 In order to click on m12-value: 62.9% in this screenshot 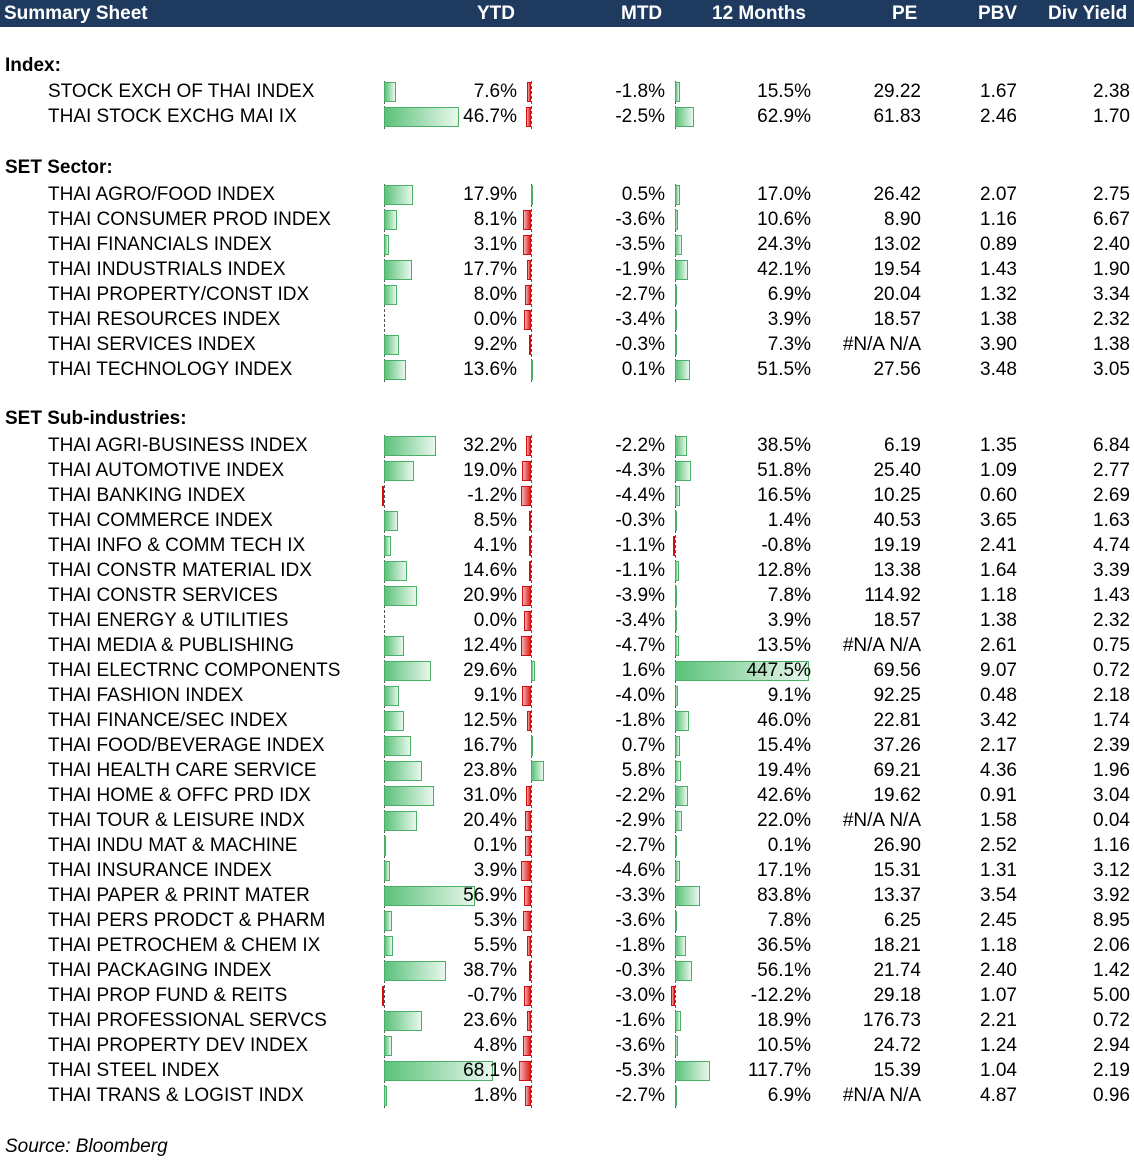, I will do `click(784, 116)`.